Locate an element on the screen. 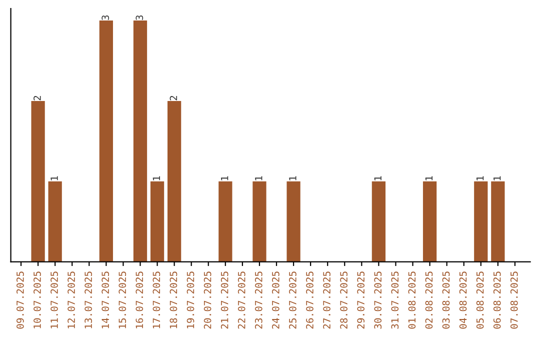  x-tick-label: 19.07.2025 is located at coordinates (190, 300).